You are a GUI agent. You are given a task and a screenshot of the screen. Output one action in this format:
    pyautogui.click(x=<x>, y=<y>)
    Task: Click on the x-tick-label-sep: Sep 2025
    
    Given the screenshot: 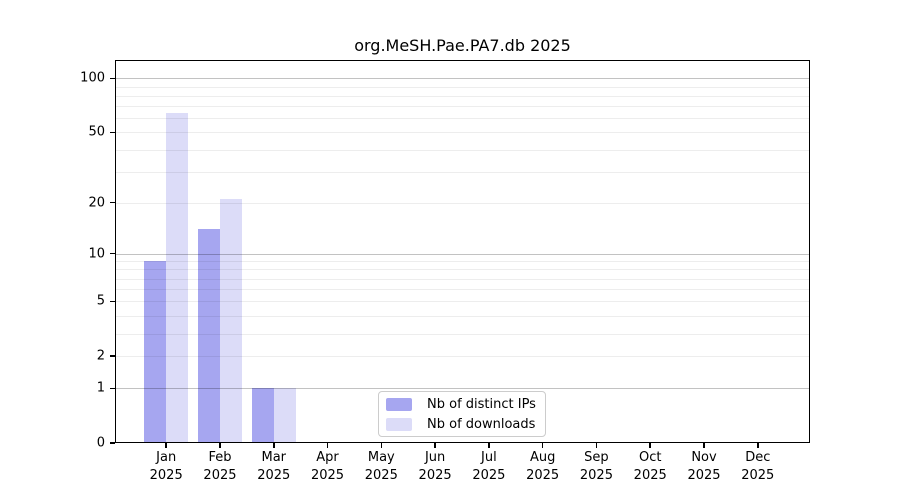 What is the action you would take?
    pyautogui.click(x=596, y=466)
    